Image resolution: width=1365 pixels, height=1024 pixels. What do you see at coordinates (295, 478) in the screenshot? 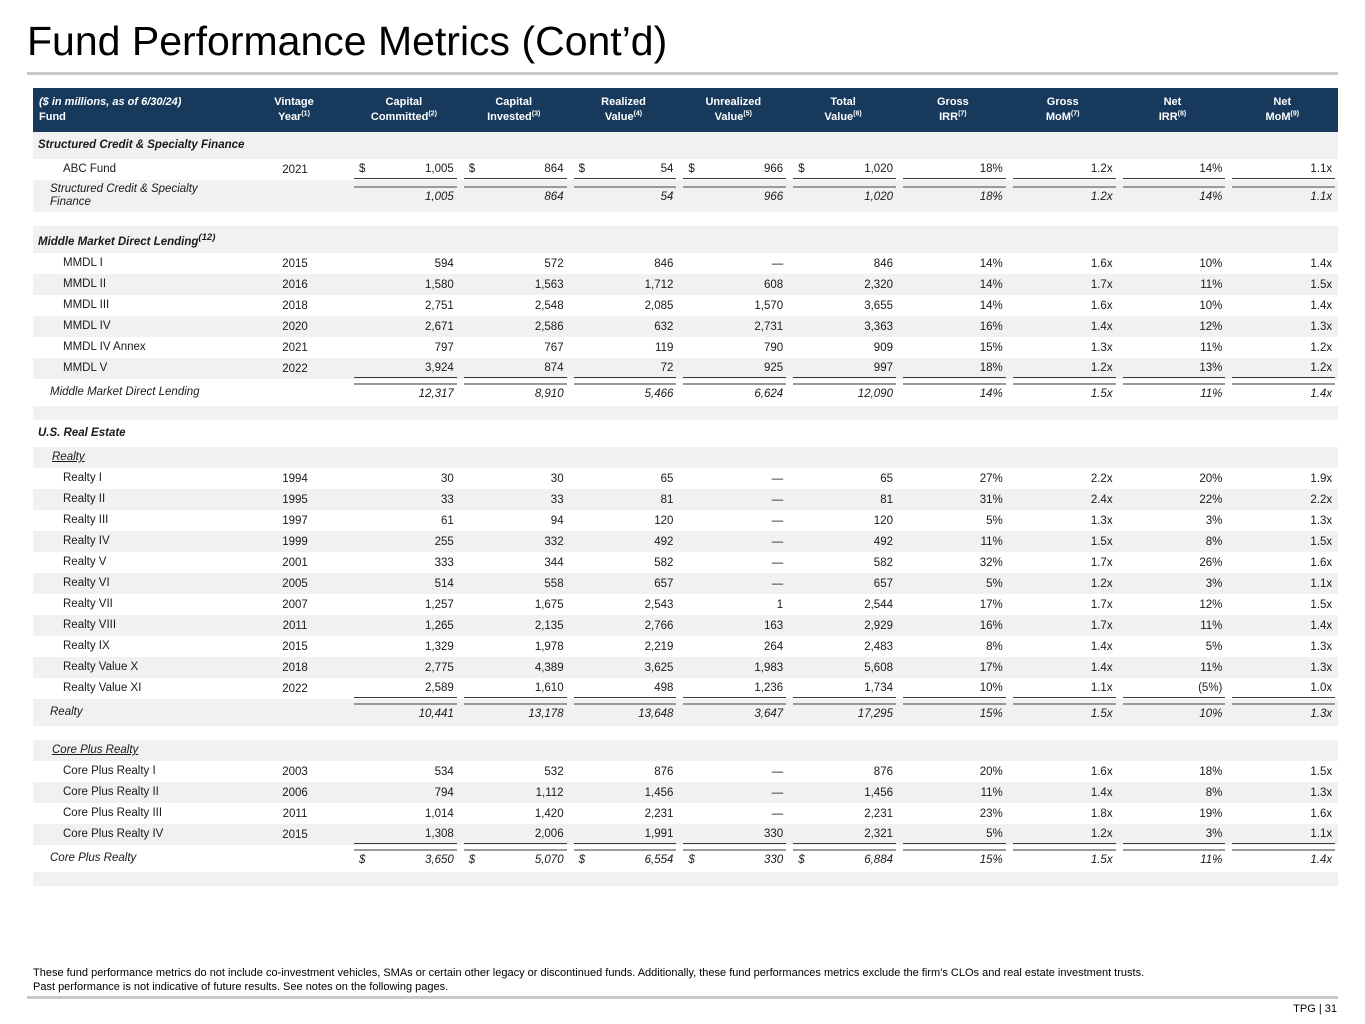
I see `vintage-year-cell: 1994` at bounding box center [295, 478].